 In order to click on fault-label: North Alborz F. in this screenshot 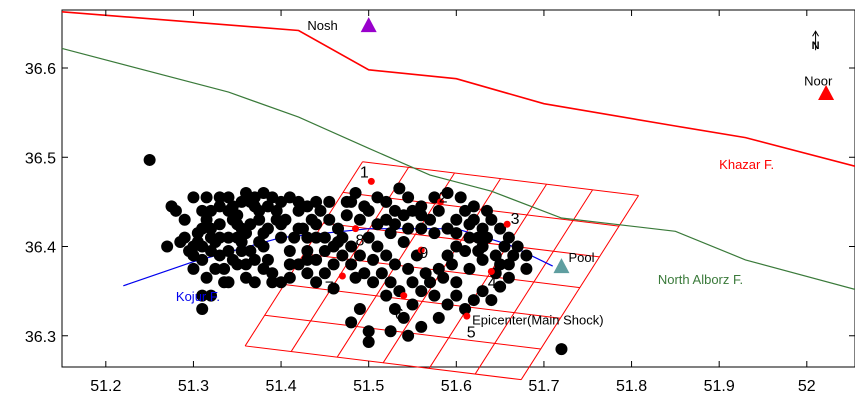, I will do `click(700, 279)`.